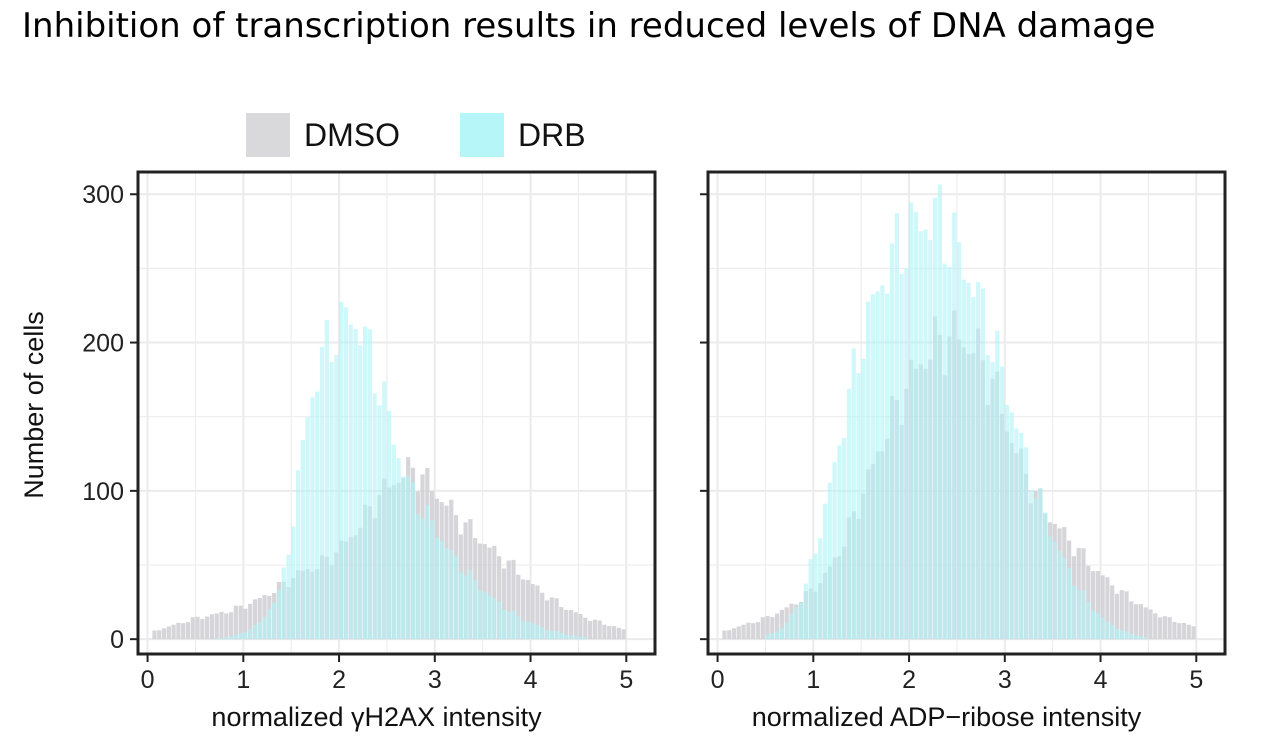 Image resolution: width=1282 pixels, height=740 pixels. What do you see at coordinates (1005, 680) in the screenshot?
I see `x-tick-label-1: 3` at bounding box center [1005, 680].